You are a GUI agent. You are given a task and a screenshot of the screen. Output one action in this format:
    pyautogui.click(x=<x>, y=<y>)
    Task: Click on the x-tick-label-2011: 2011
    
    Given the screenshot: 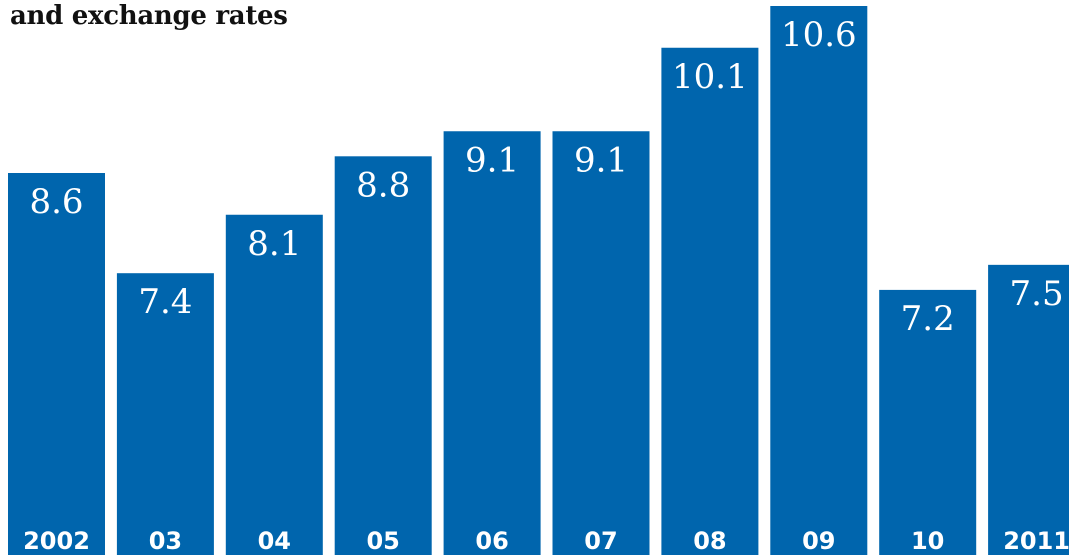 What is the action you would take?
    pyautogui.click(x=1036, y=541)
    